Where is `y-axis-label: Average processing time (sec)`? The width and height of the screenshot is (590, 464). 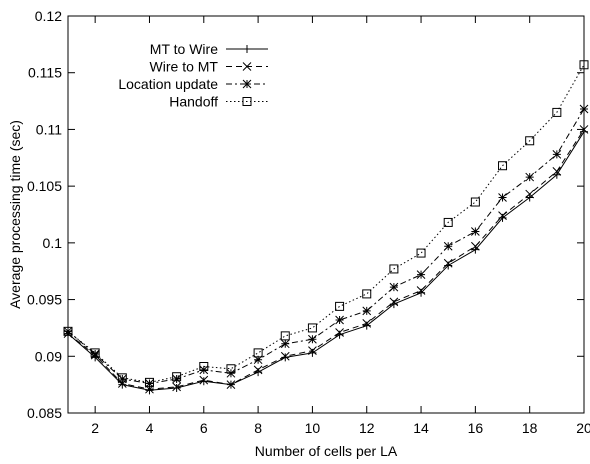
y-axis-label: Average processing time (sec) is located at coordinates (15, 214).